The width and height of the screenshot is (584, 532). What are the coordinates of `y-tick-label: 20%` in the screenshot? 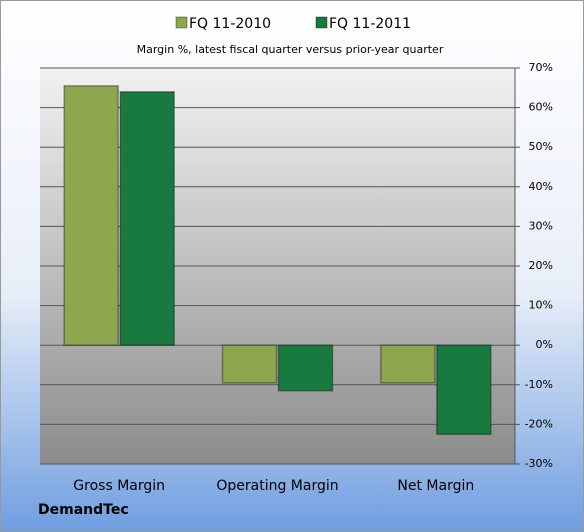 It's located at (541, 265).